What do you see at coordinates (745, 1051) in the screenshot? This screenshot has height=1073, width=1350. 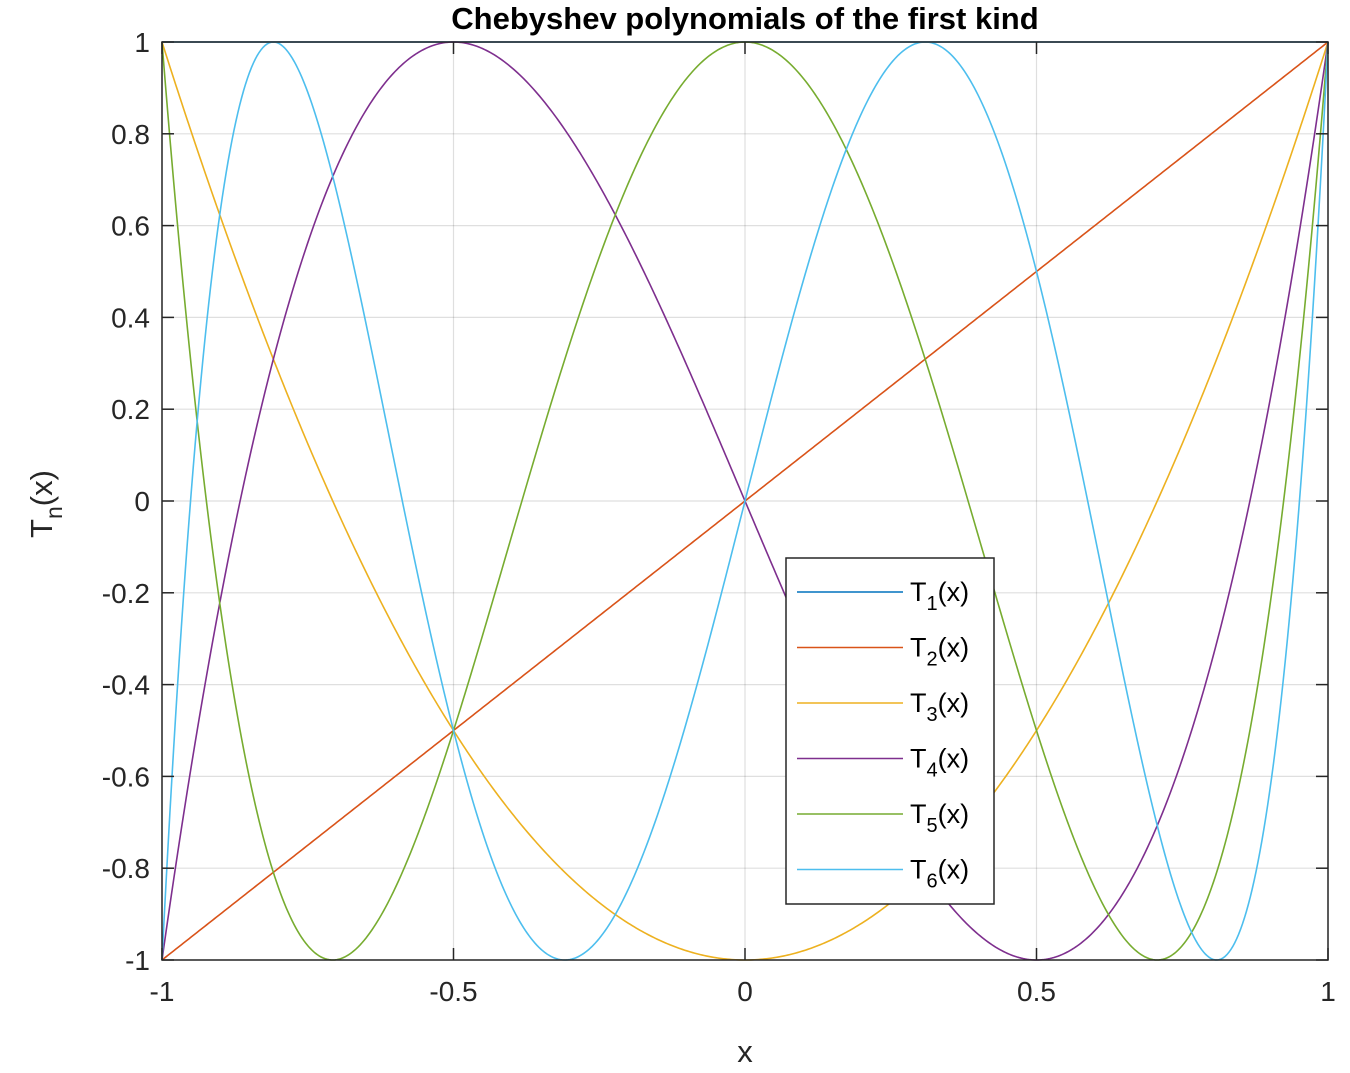 I see `x-axis-label: x` at bounding box center [745, 1051].